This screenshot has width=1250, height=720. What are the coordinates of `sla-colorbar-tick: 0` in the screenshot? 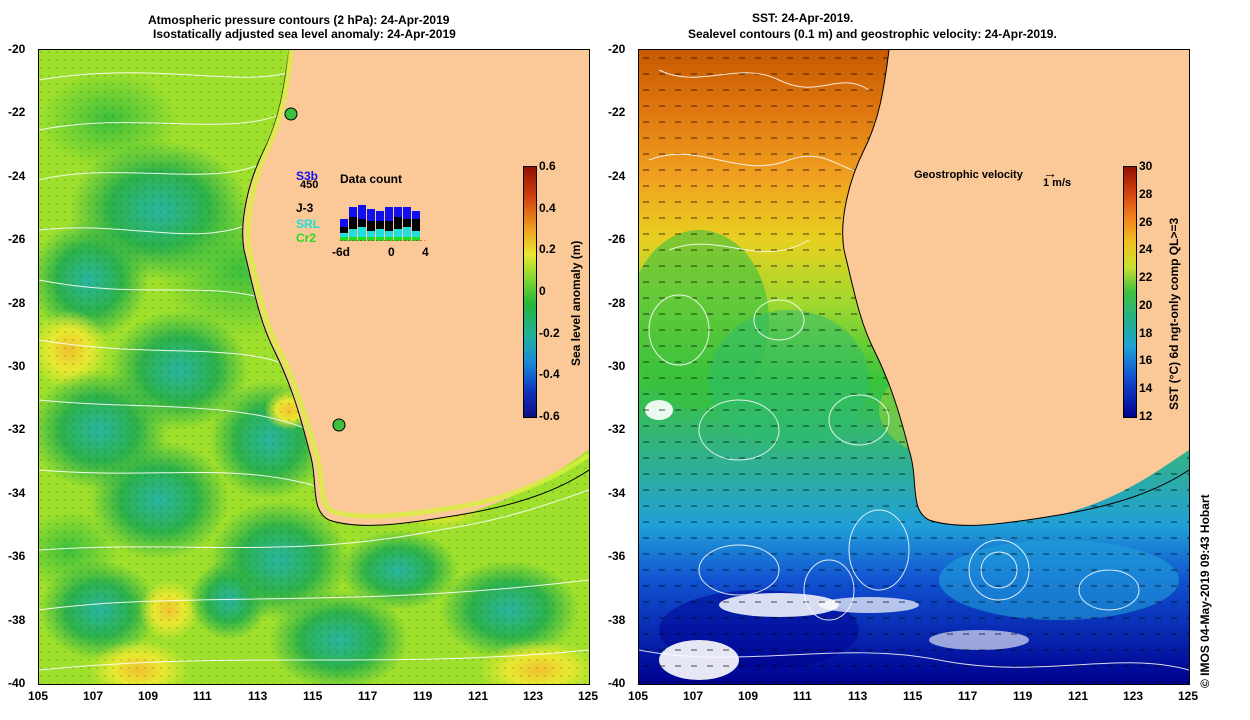 It's located at (542, 291).